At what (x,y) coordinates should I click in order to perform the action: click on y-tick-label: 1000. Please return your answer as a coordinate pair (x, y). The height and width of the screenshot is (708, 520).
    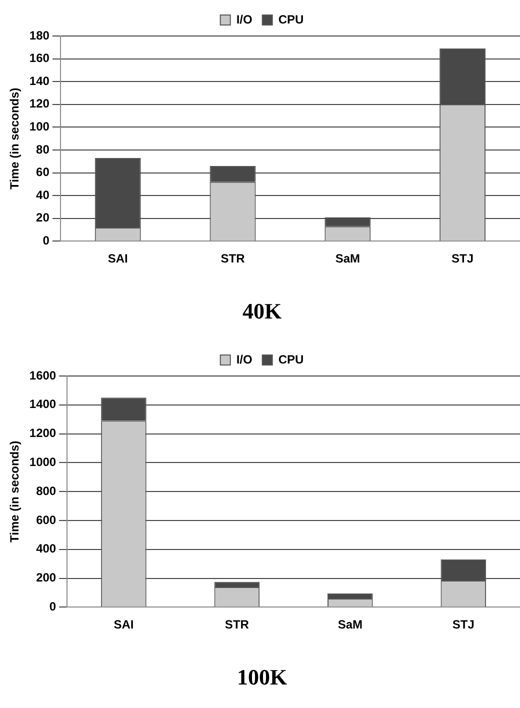
    Looking at the image, I should click on (42, 462).